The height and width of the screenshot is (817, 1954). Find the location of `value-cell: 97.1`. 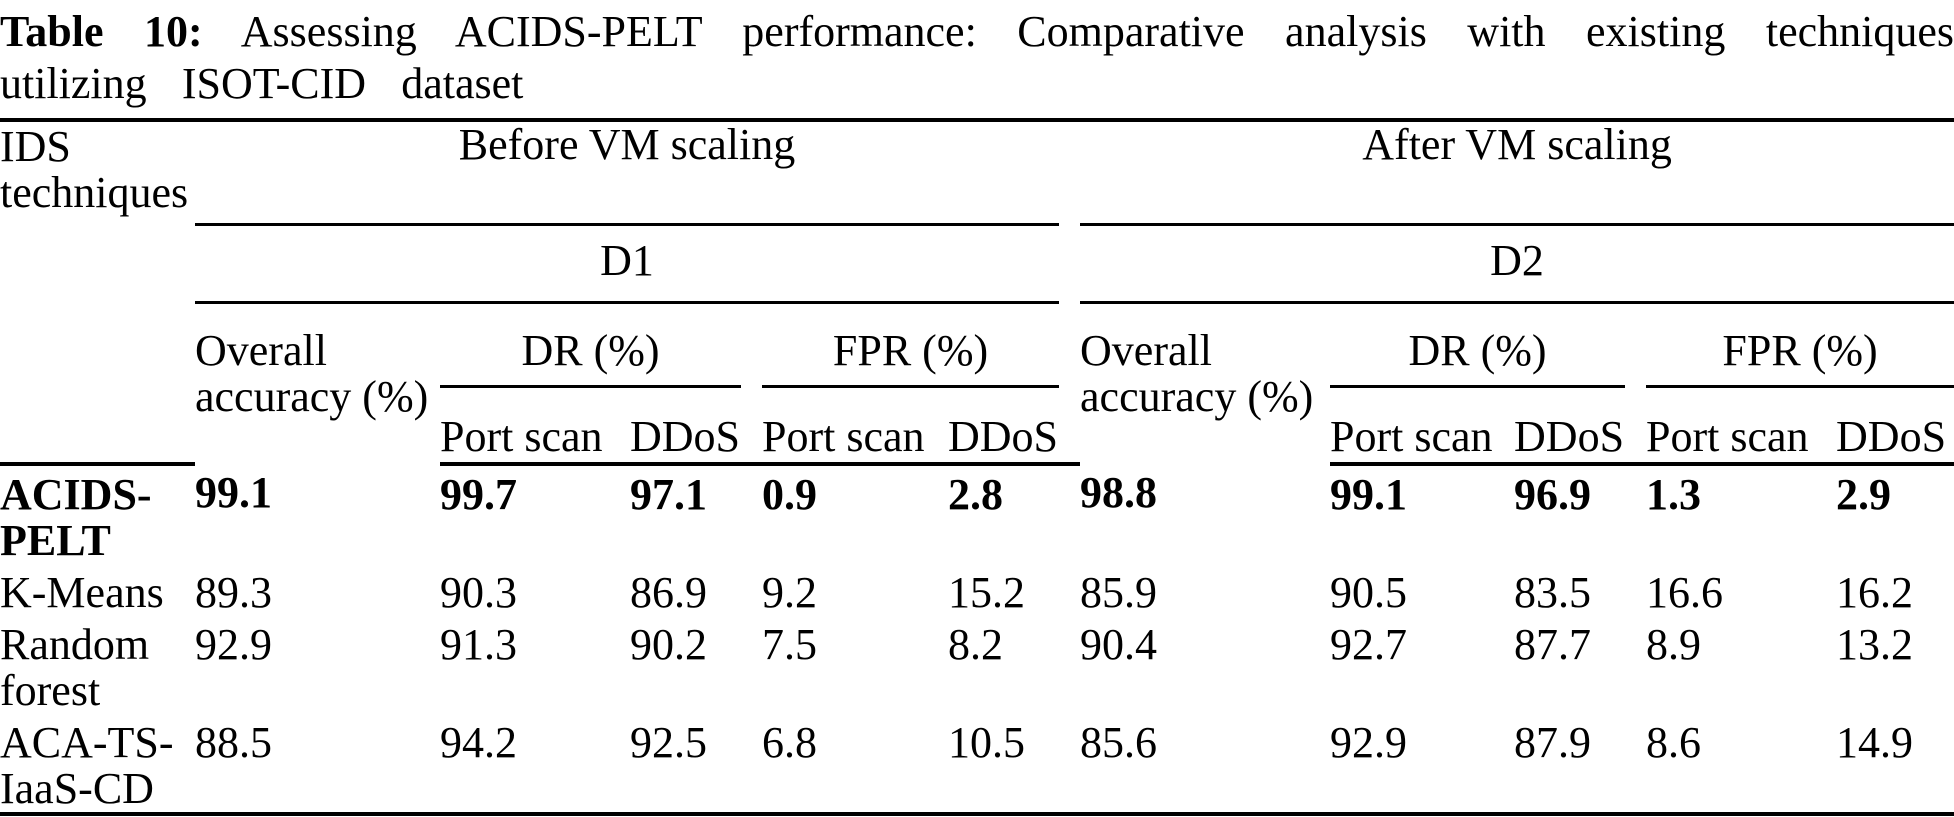

value-cell: 97.1 is located at coordinates (668, 494).